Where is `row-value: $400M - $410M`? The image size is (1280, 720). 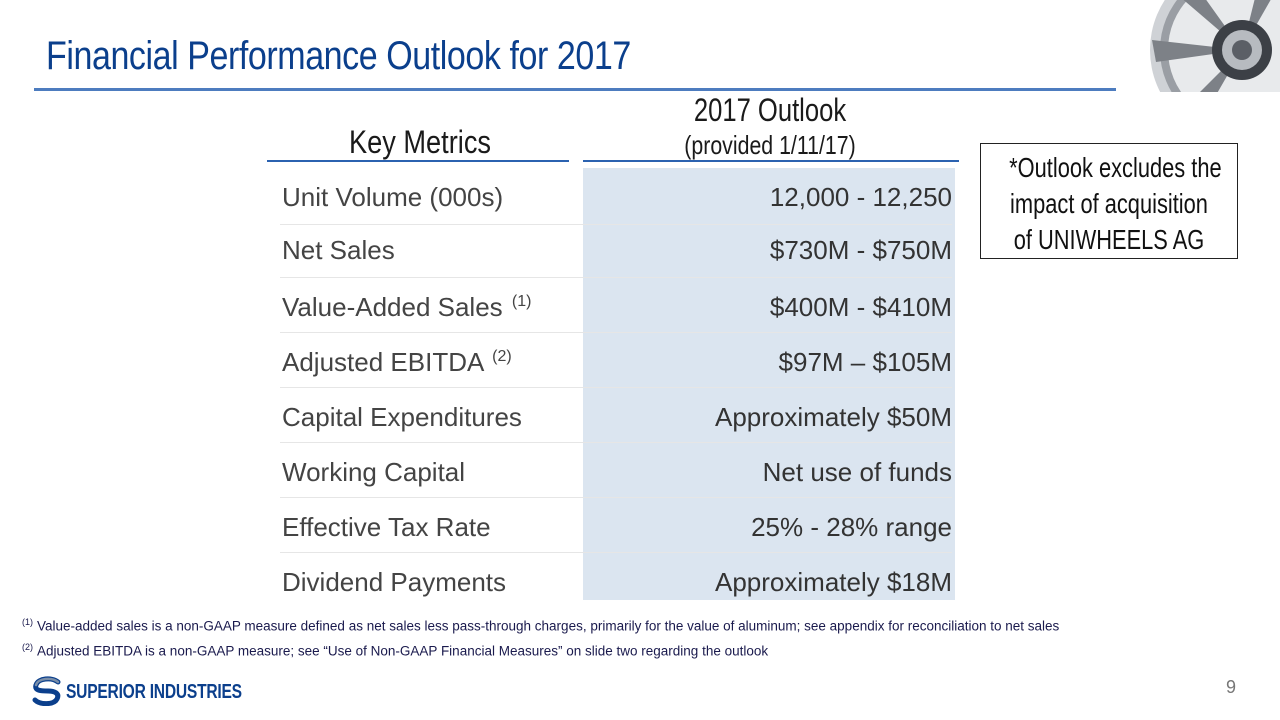 row-value: $400M - $410M is located at coordinates (860, 307).